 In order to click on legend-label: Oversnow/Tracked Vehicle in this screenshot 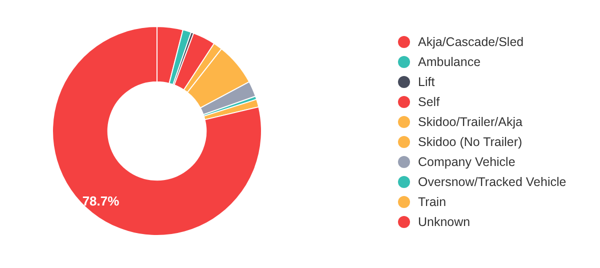, I will do `click(492, 182)`.